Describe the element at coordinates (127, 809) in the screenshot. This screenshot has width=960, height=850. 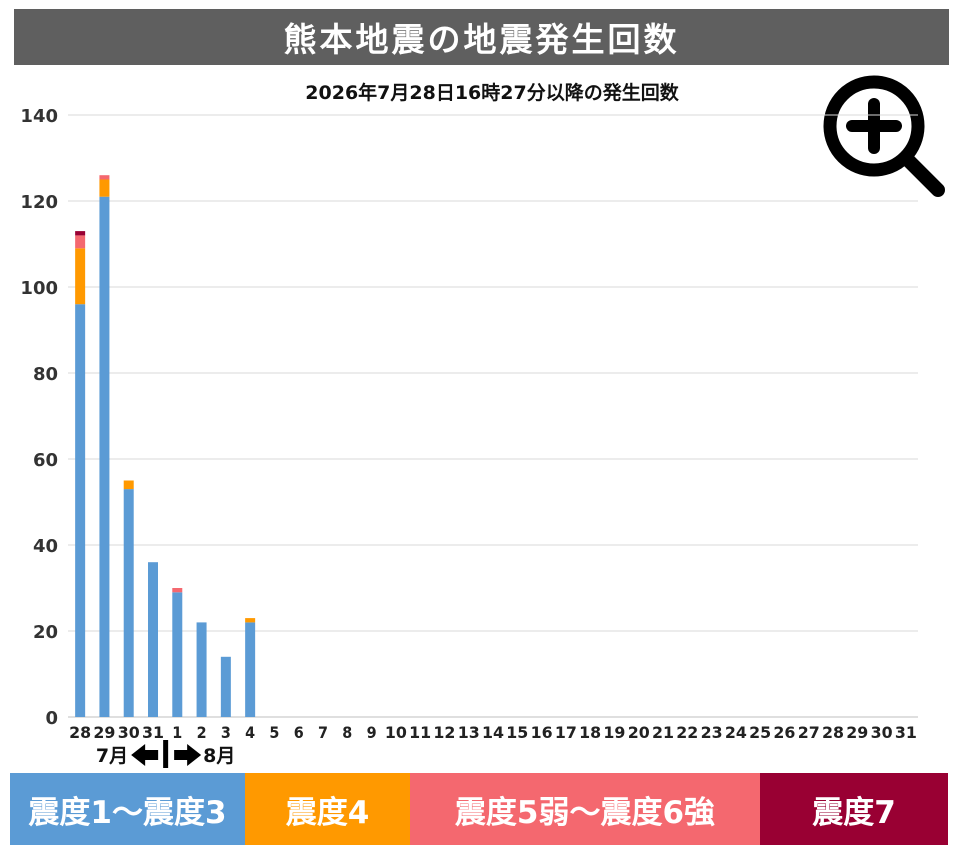
I see `legend-item: 震度1～震度3` at that location.